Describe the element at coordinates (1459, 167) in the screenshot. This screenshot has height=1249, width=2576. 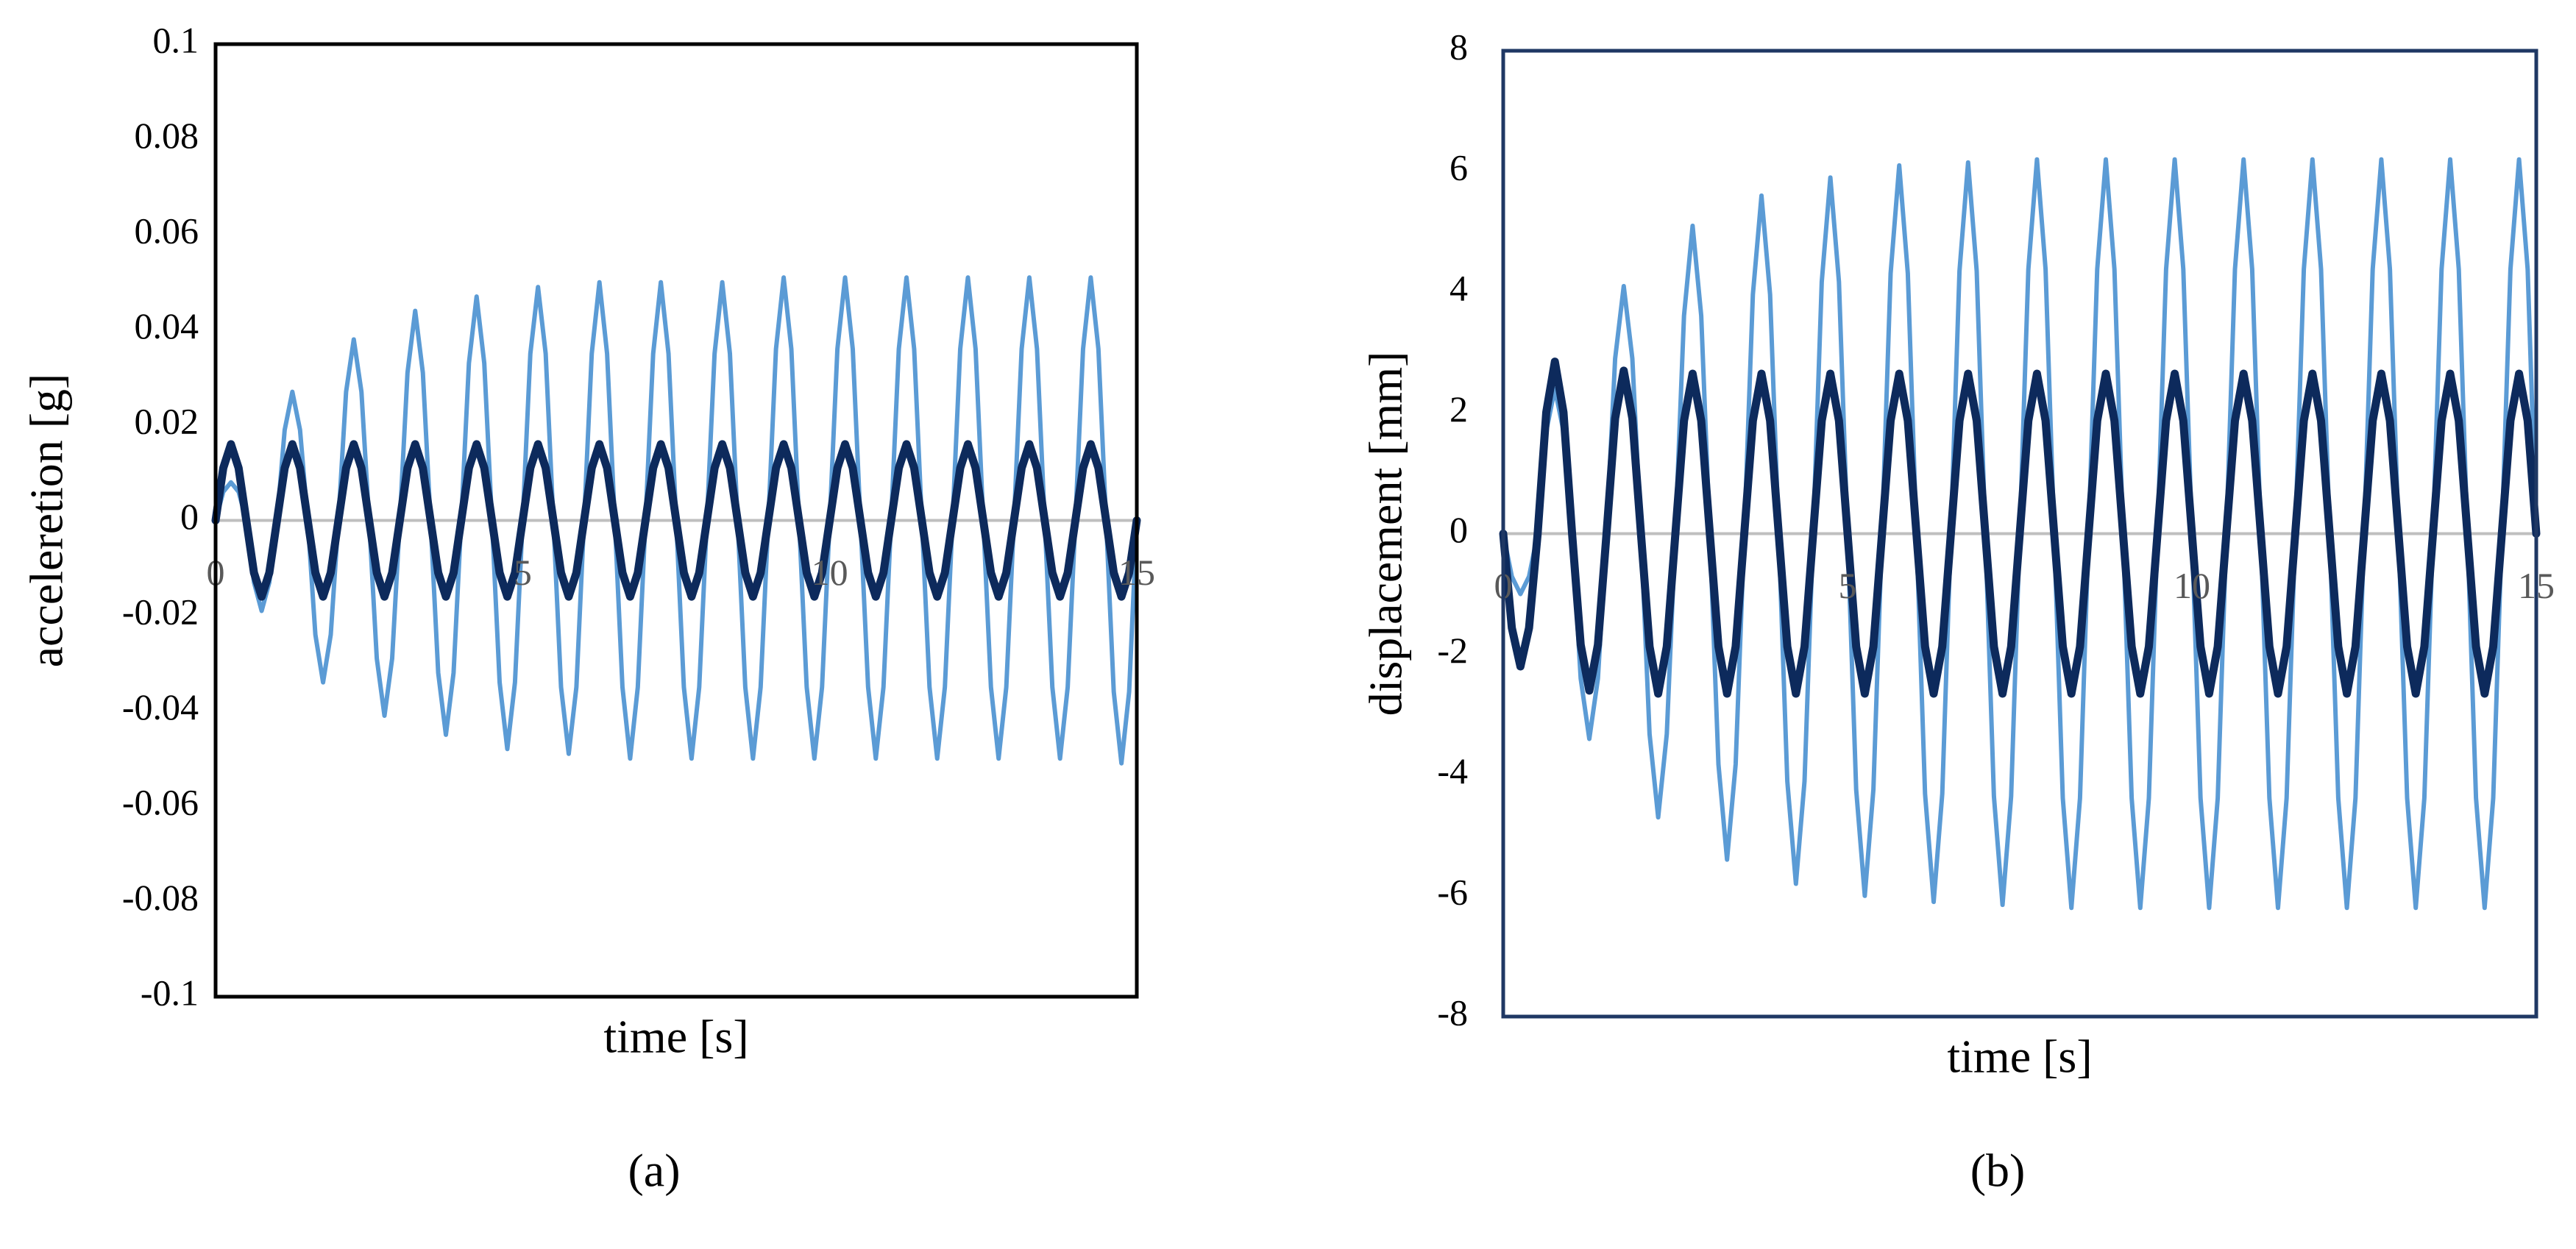
I see `y-tick-label: 6` at that location.